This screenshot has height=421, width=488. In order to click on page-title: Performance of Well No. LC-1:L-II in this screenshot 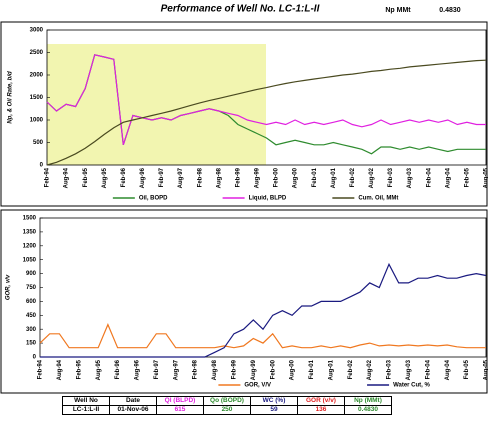, I will do `click(240, 9)`.